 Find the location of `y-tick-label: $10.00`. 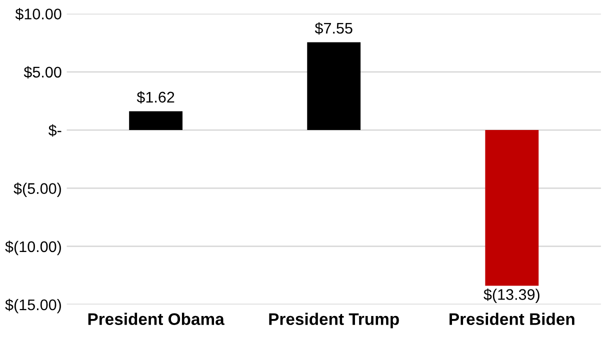

y-tick-label: $10.00 is located at coordinates (38, 14).